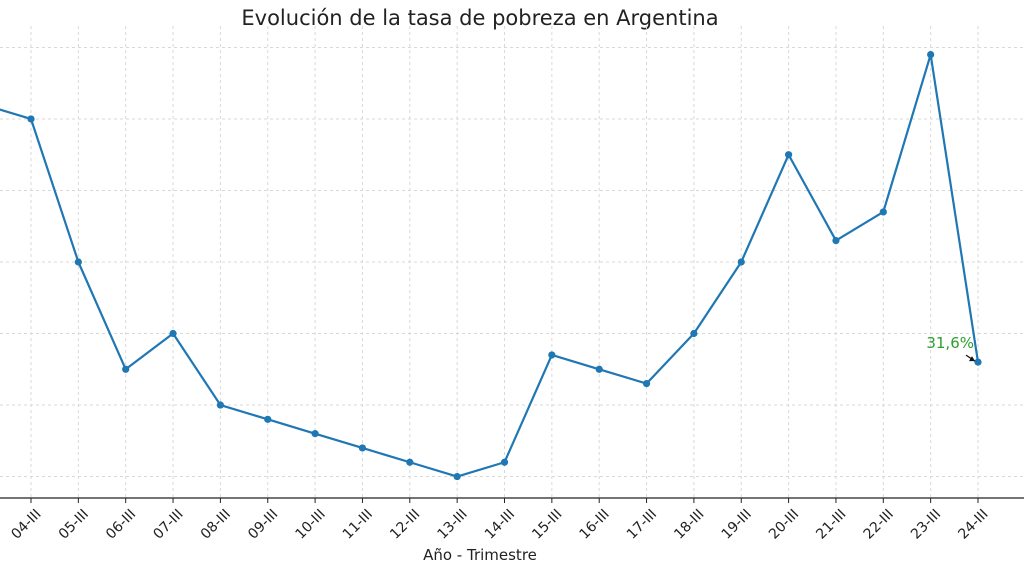  What do you see at coordinates (480, 555) in the screenshot?
I see `x-axis-label: Año - Trimestre` at bounding box center [480, 555].